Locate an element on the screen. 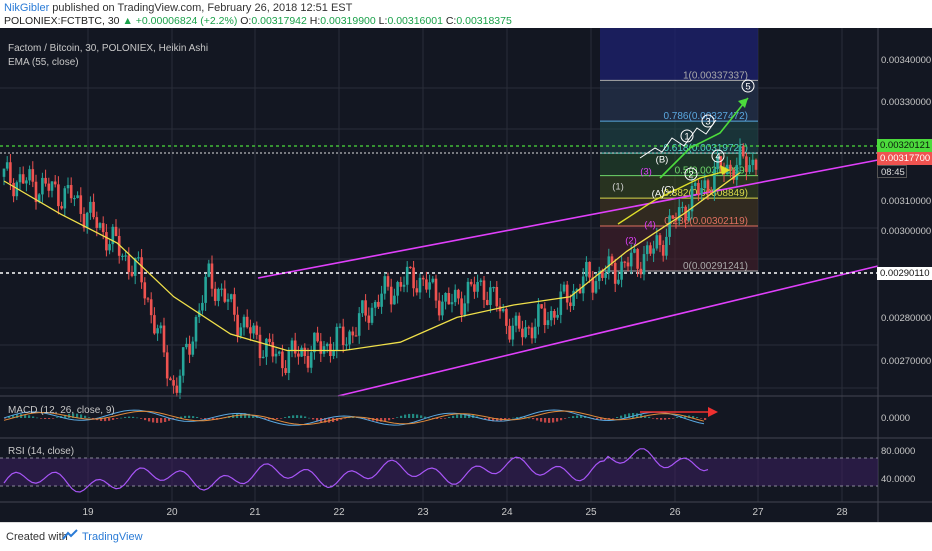 The height and width of the screenshot is (551, 932). wave-marker-circle is located at coordinates (748, 86).